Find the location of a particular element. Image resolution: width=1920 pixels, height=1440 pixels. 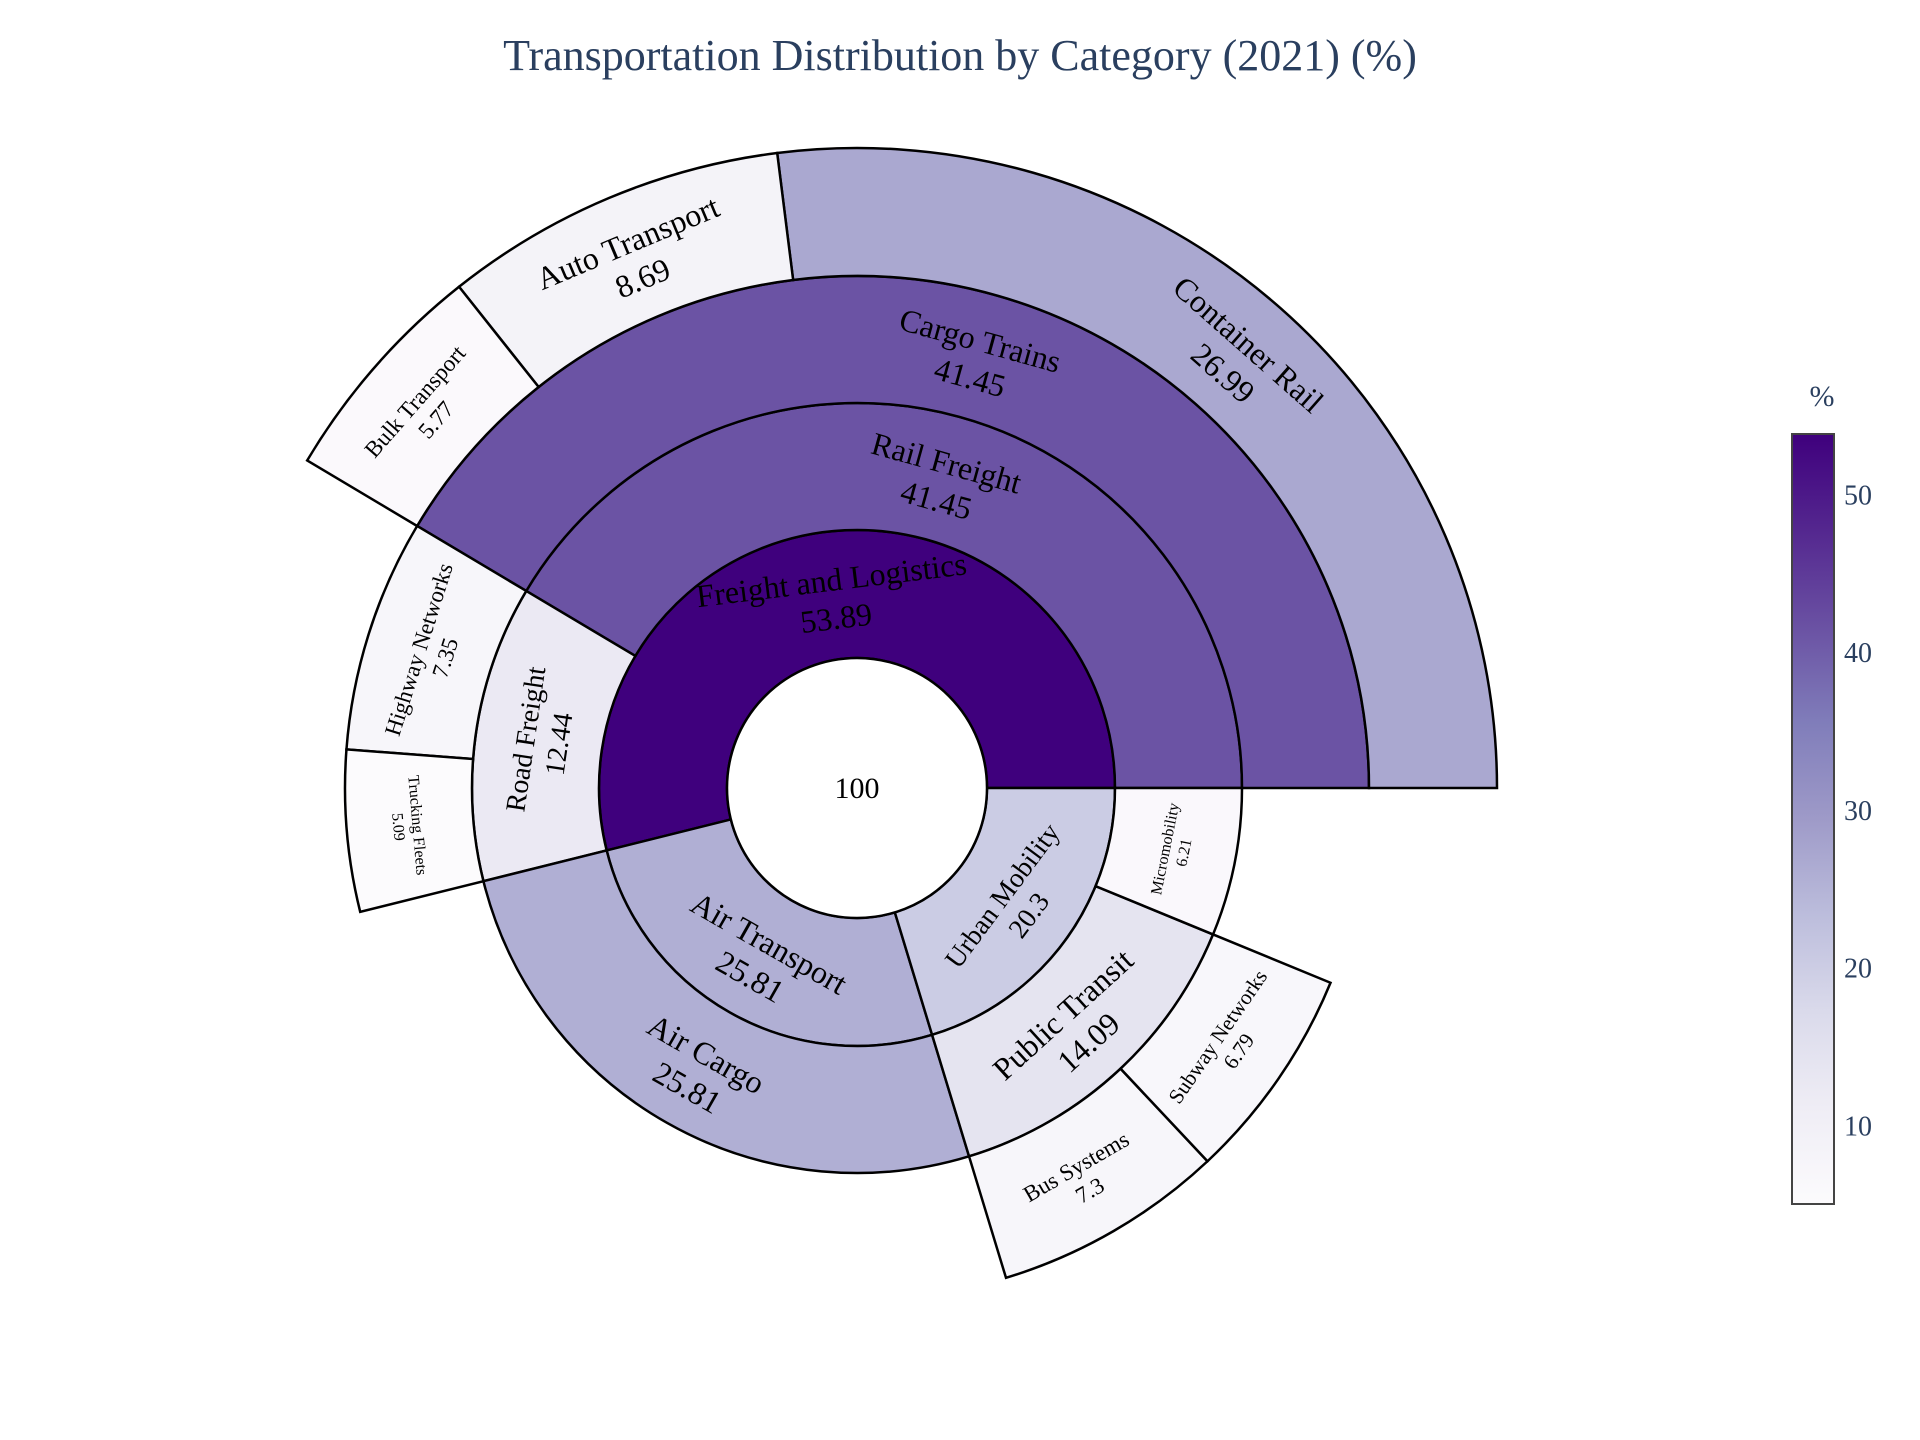

colorbar-tick-label: 20 is located at coordinates (1858, 969).